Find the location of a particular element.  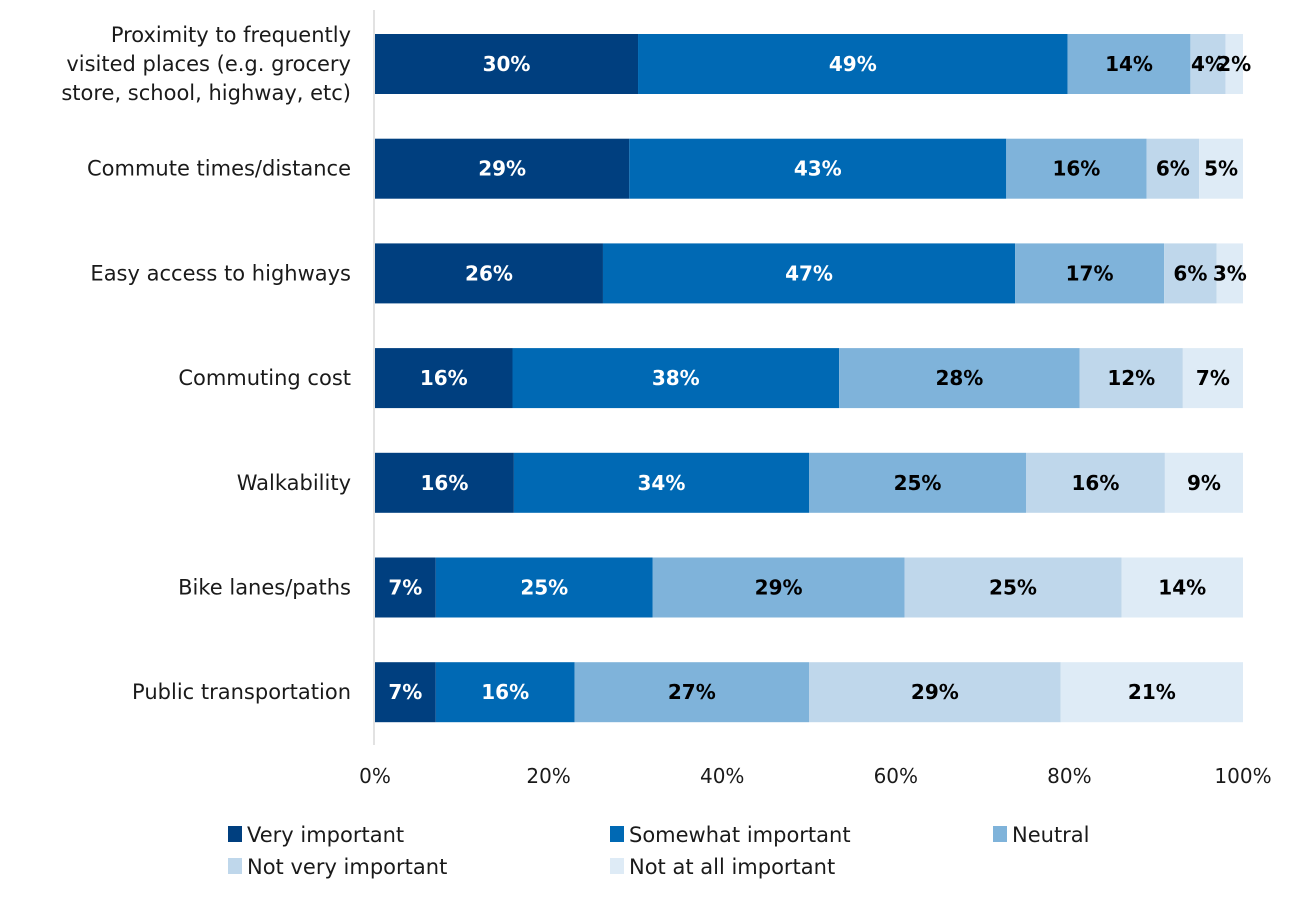

data-label-commute-times-distance-not-at-all-important: 5% is located at coordinates (1221, 169).